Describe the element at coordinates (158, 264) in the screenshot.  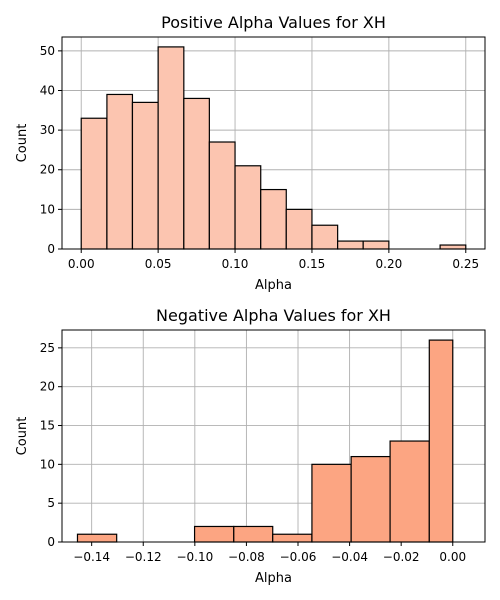
I see `x-tick-label: 0.05` at that location.